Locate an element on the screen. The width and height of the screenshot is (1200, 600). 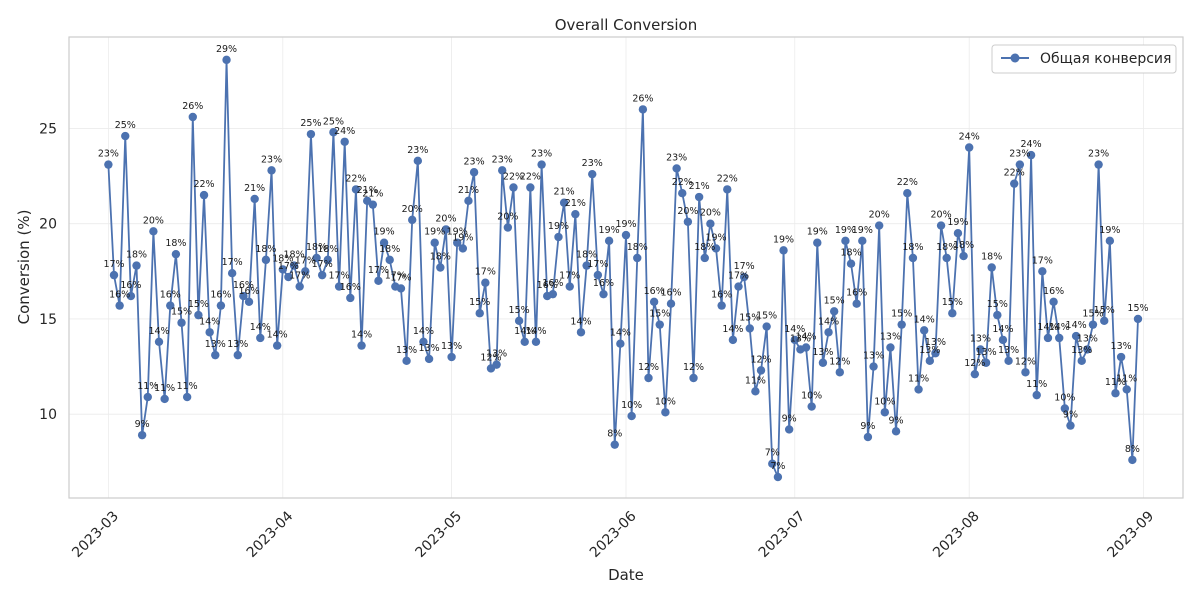
data-label: 24% is located at coordinates (344, 131).